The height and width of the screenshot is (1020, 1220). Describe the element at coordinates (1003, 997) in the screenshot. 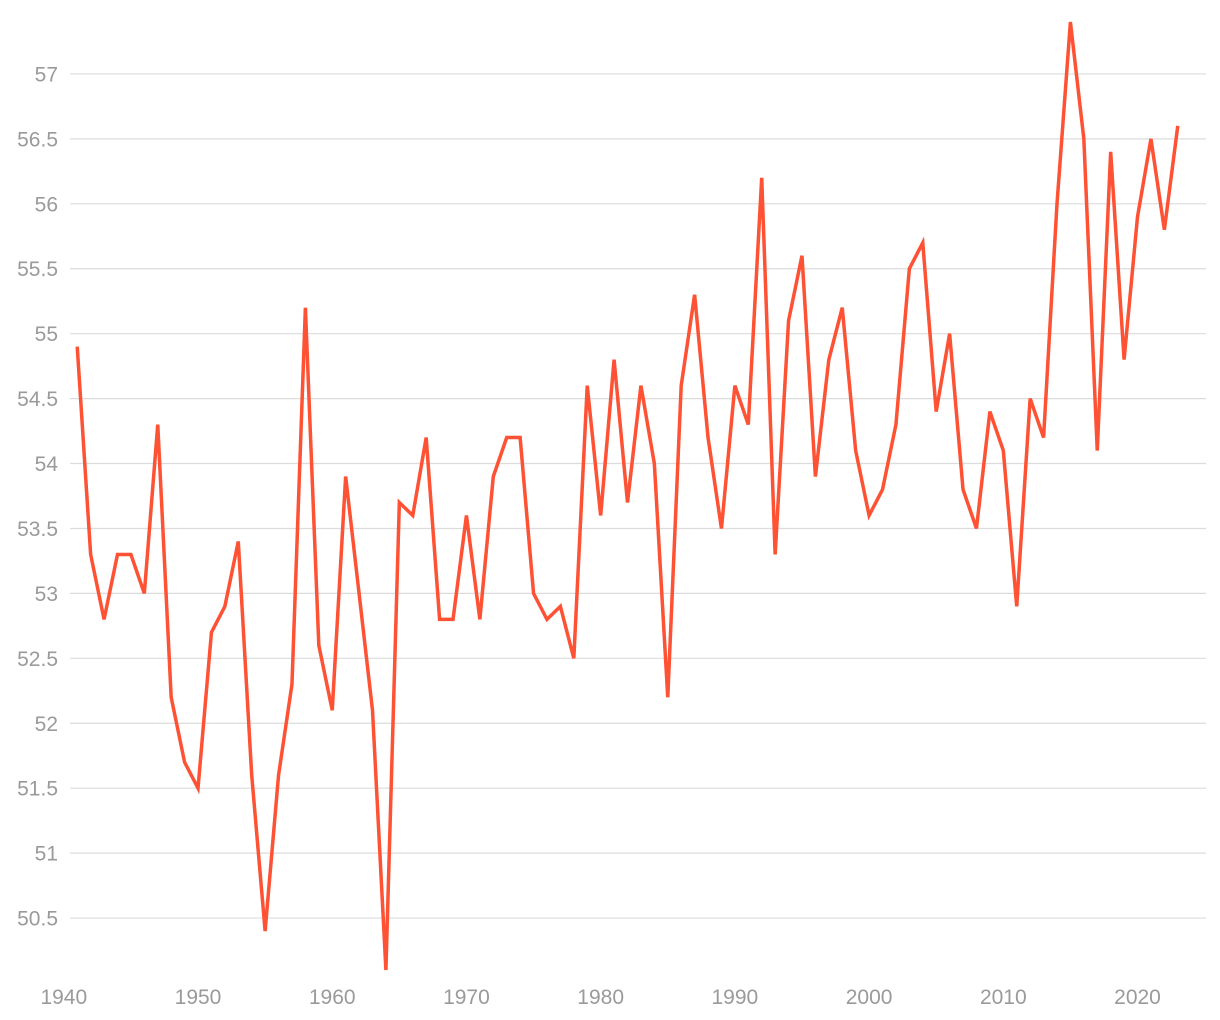

I see `x-tick-label: 2010` at that location.